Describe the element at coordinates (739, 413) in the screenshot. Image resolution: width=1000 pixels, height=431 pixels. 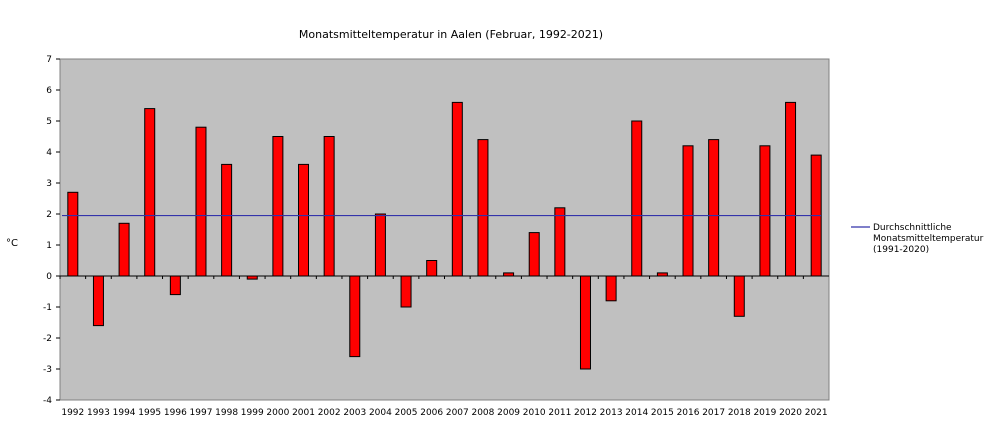
I see `x-tick-label: 2018` at that location.